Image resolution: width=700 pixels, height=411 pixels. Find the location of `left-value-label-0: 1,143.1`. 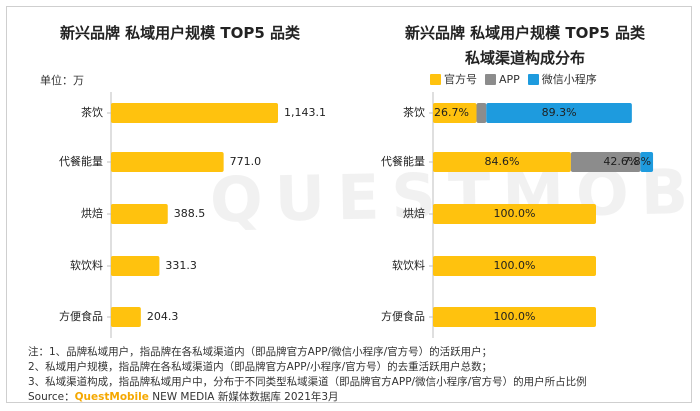

left-value-label-0: 1,143.1 is located at coordinates (305, 112).